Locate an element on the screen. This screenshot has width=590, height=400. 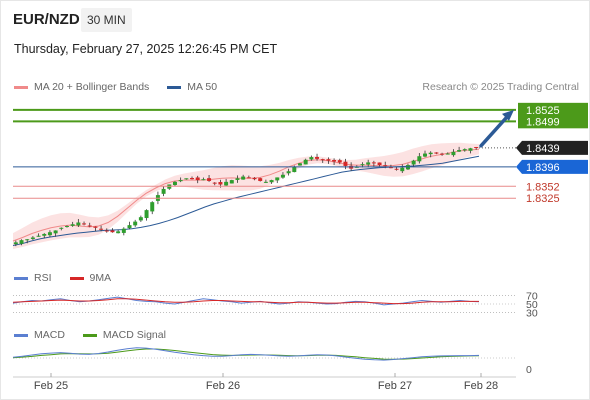
forecast-arrow is located at coordinates (494, 131).